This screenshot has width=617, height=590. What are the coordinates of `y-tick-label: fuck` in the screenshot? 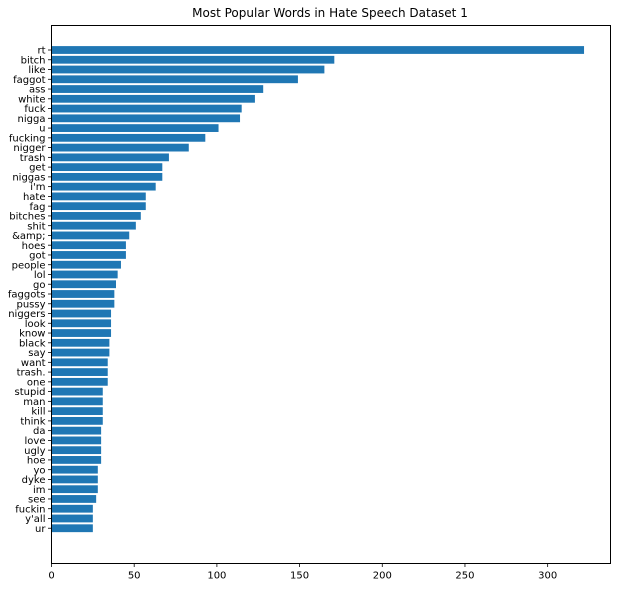 It's located at (34, 109).